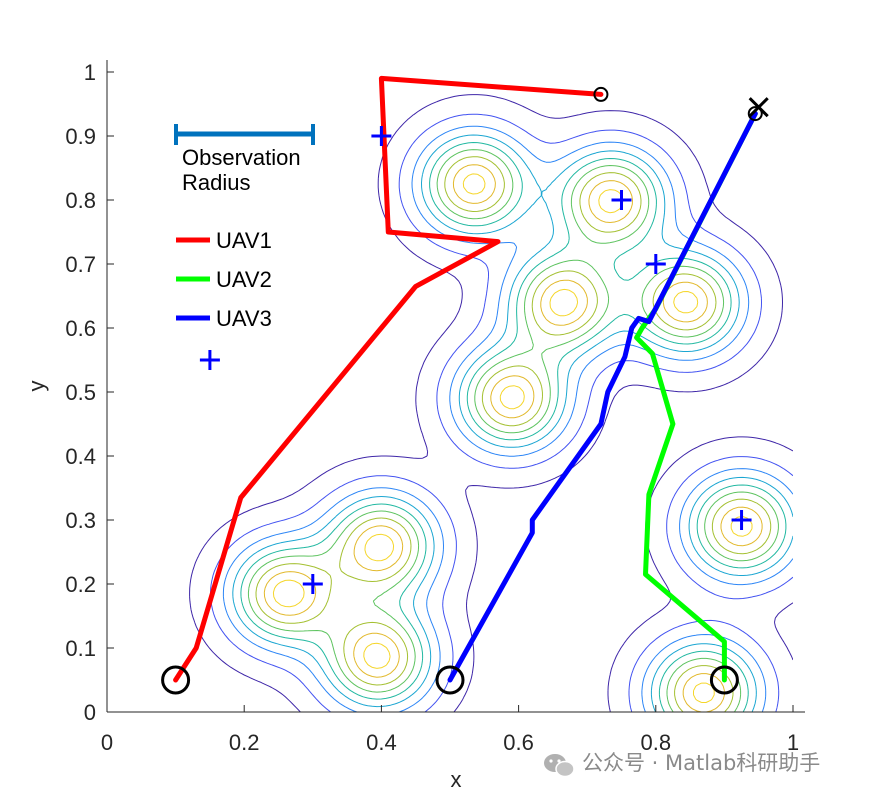  Describe the element at coordinates (80, 648) in the screenshot. I see `y-tick-label: 0.1` at that location.